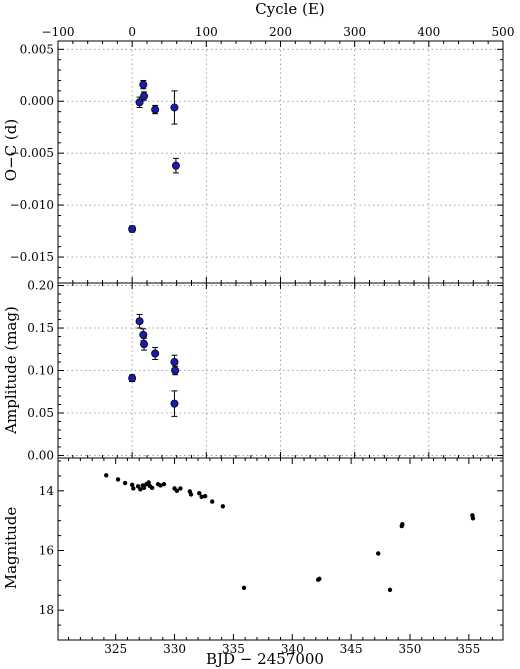  What do you see at coordinates (292, 649) in the screenshot?
I see `x-tick-label: 340` at bounding box center [292, 649].